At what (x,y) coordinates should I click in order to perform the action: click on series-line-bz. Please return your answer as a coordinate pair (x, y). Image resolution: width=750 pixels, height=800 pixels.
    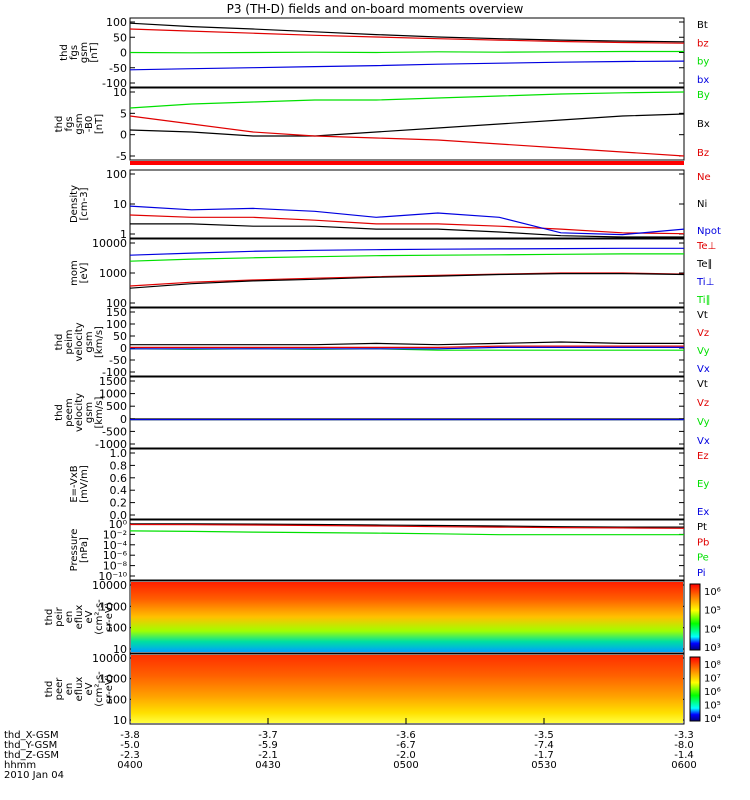
    Looking at the image, I should click on (407, 36).